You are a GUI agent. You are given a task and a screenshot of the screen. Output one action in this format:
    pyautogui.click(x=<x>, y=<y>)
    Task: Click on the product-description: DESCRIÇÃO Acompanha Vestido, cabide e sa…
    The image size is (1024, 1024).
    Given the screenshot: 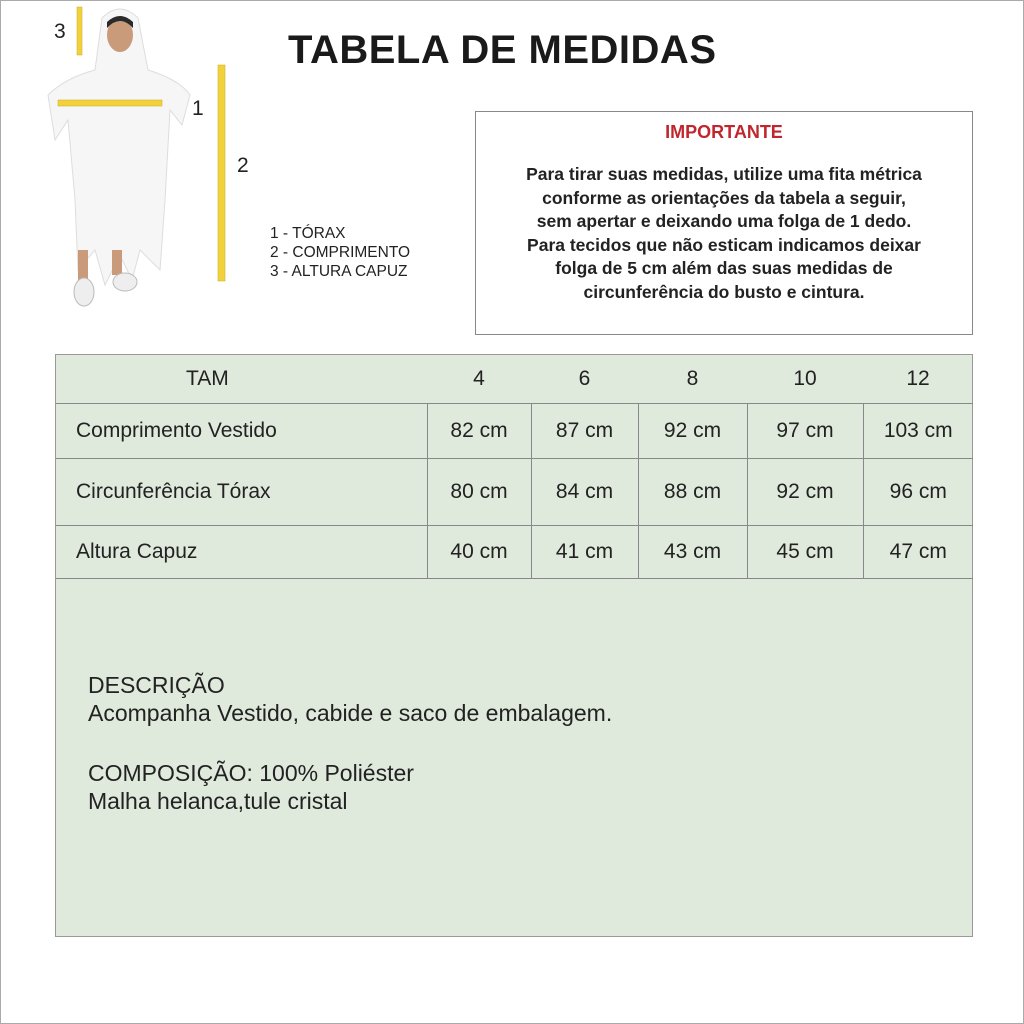 What is the action you would take?
    pyautogui.click(x=350, y=743)
    